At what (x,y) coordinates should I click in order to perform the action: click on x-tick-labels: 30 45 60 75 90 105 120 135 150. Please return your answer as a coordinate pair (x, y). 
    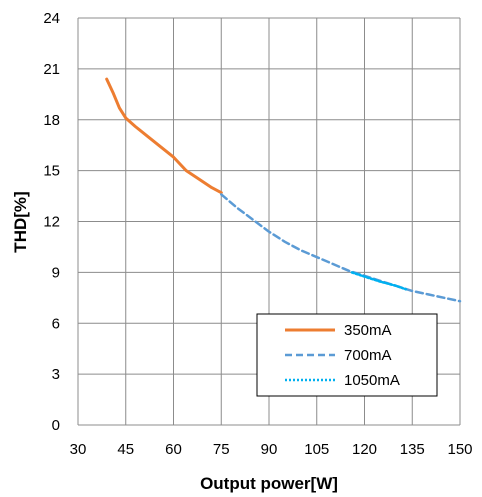
    Looking at the image, I should click on (271, 449).